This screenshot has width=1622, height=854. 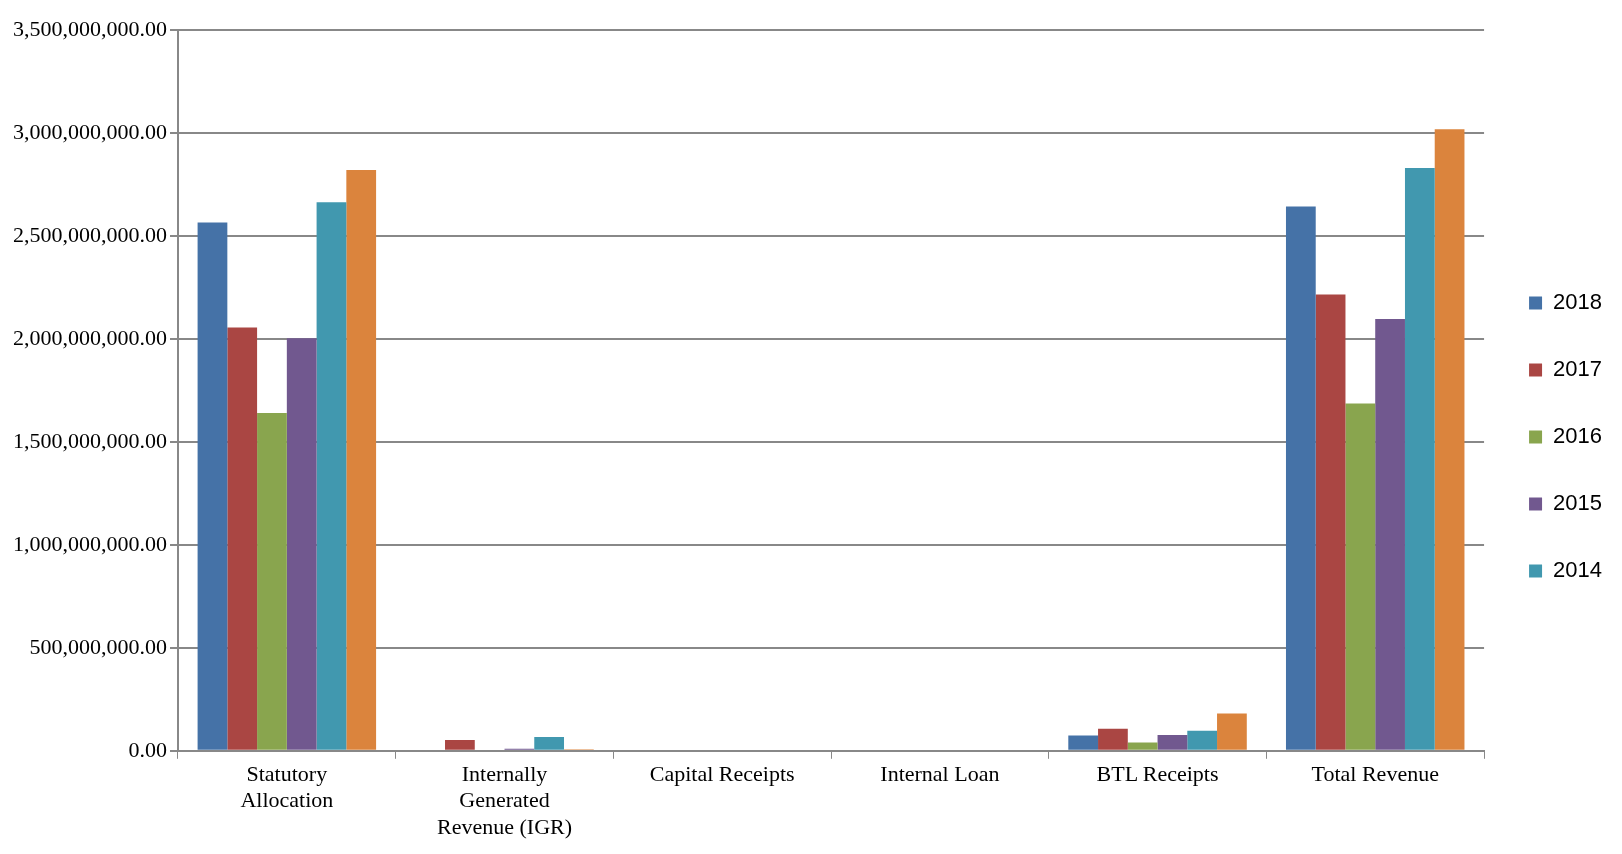 I want to click on y-tick-label: 500,000,000.00, so click(x=98, y=646).